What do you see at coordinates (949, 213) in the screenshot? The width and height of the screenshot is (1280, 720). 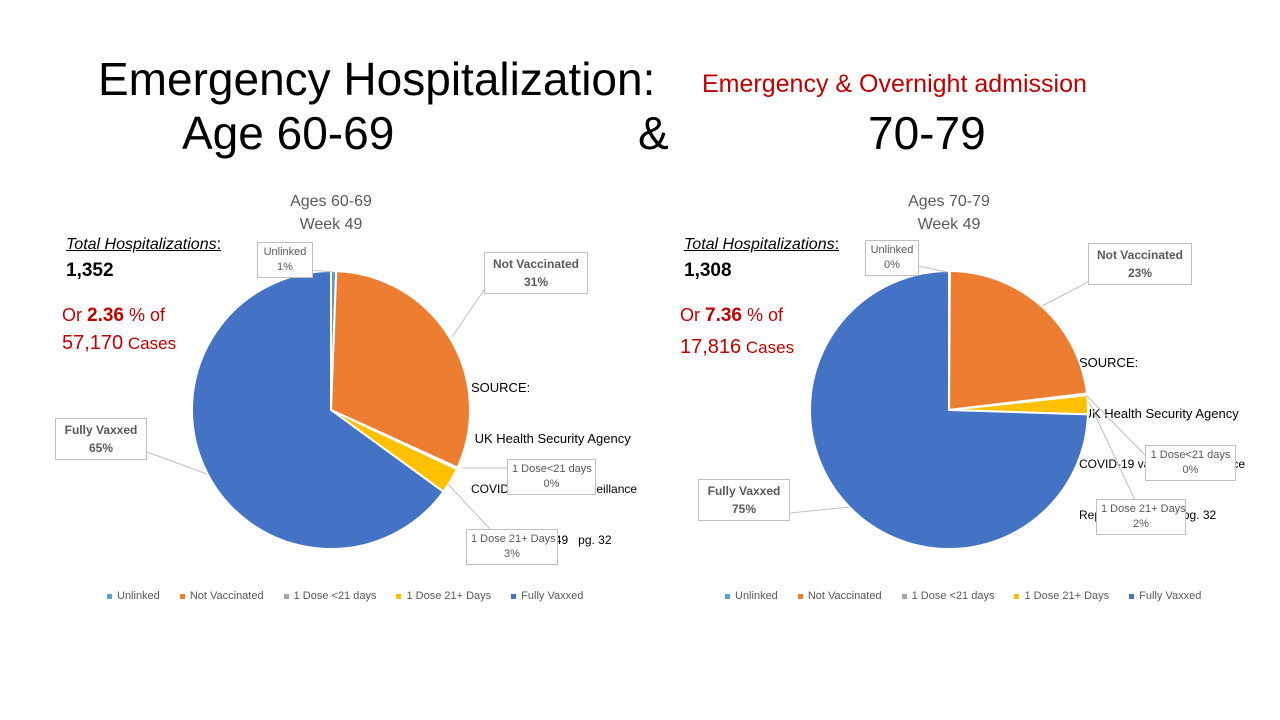 I see `chart-title-right: Ages 70-79 Week 49` at bounding box center [949, 213].